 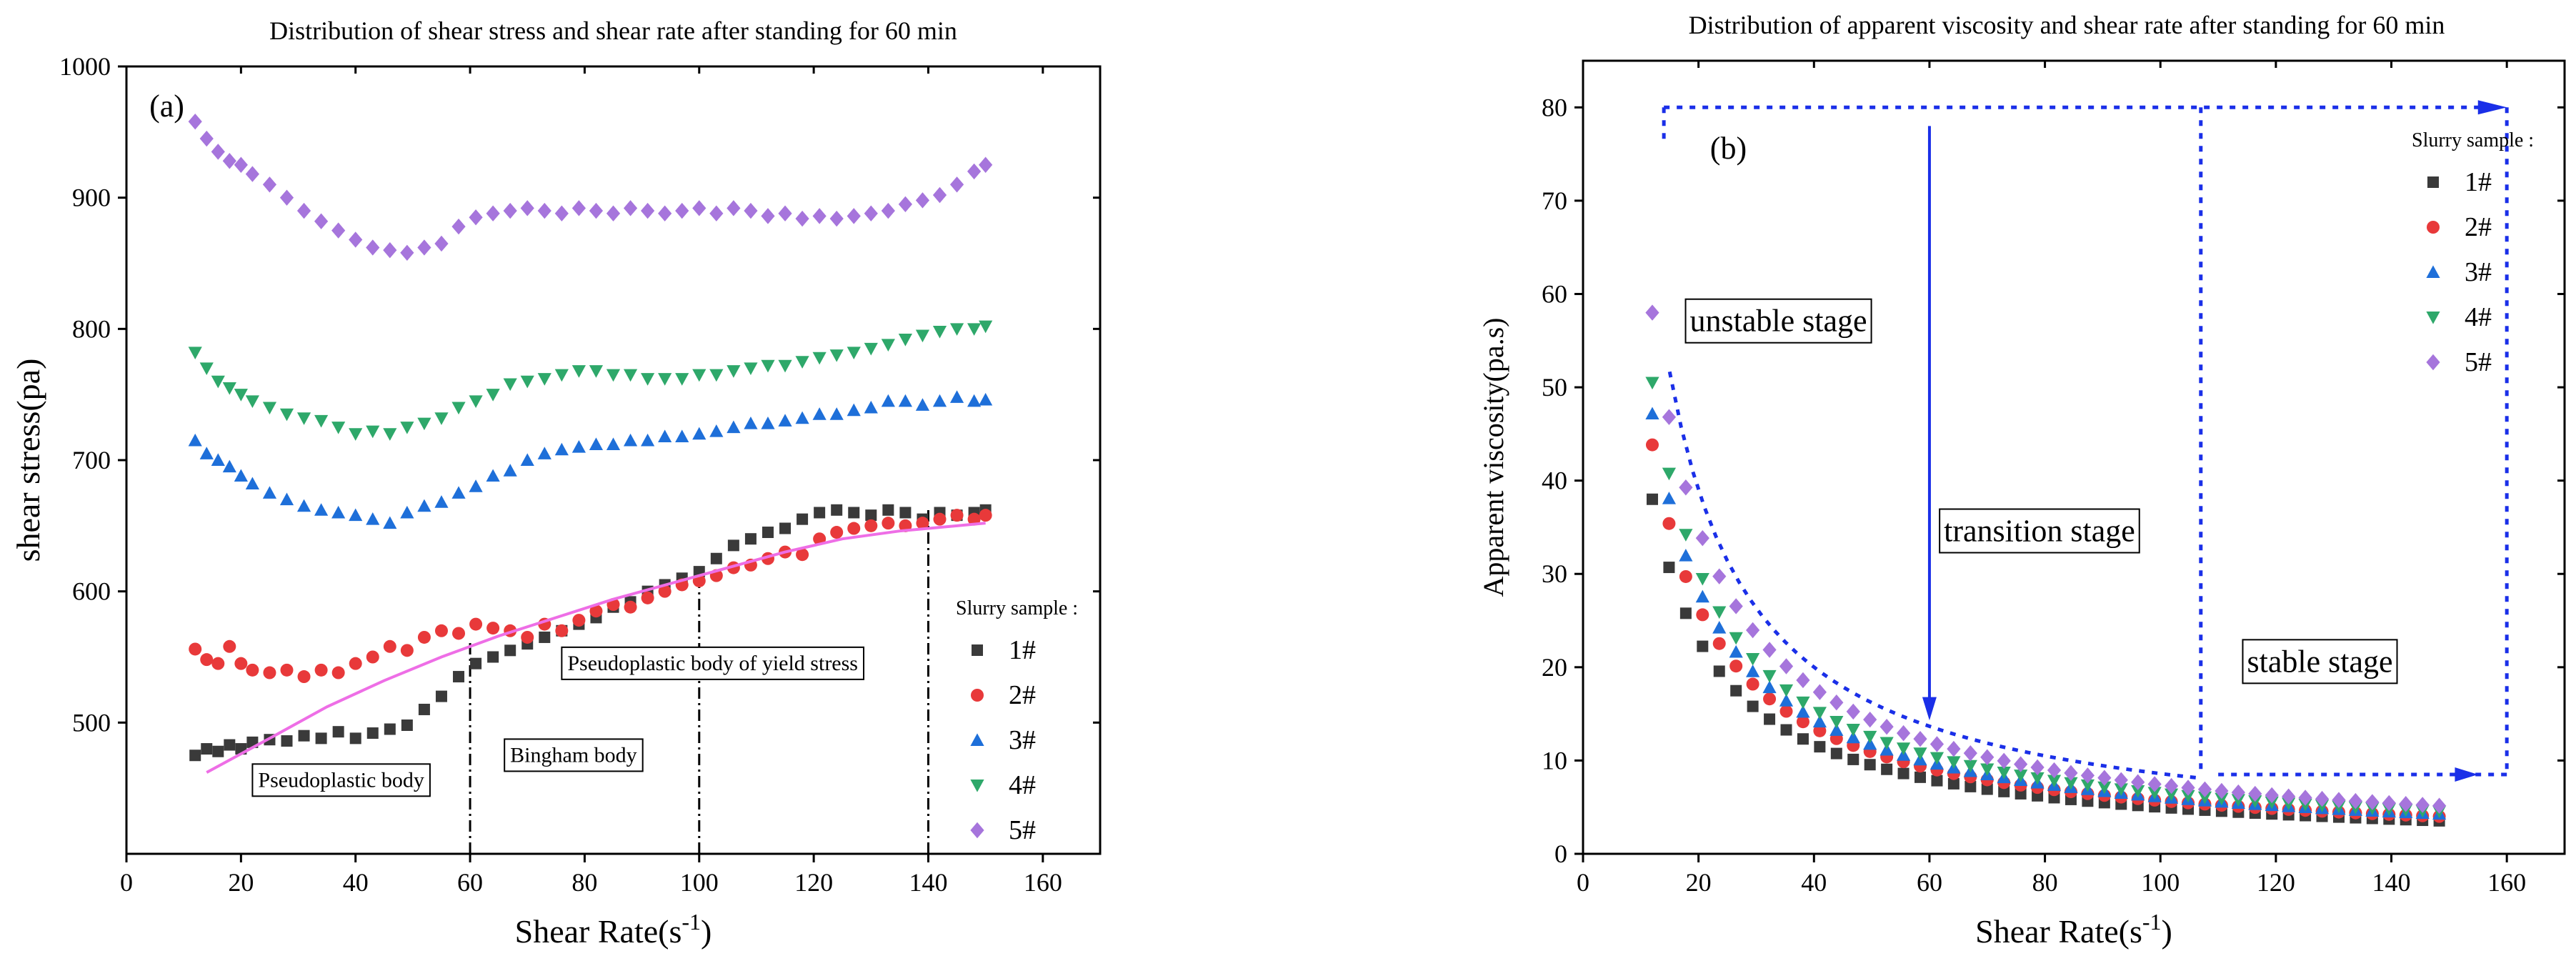 I want to click on x-tick-label: 120, so click(x=2276, y=882).